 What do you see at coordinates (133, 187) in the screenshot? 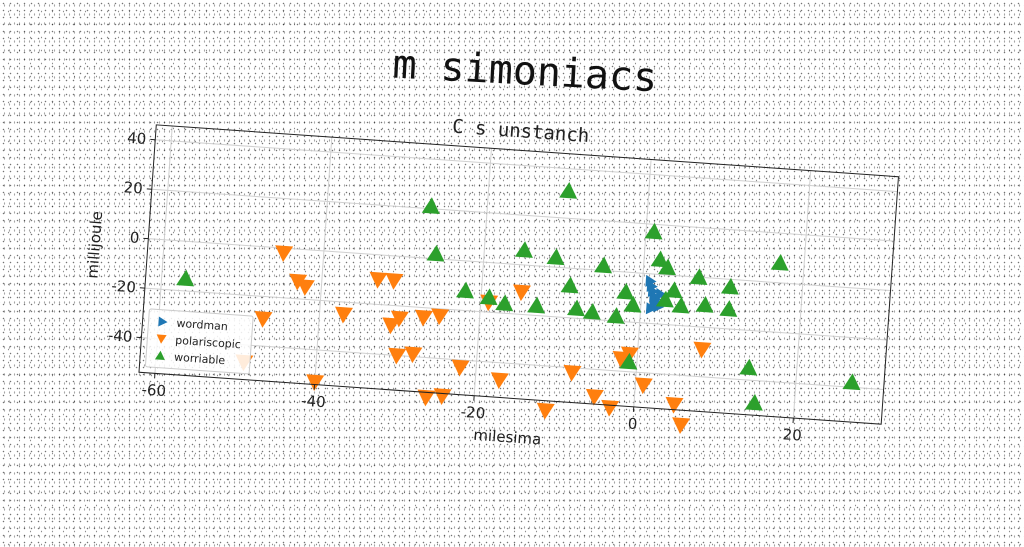
I see `y-tick-label: 20` at bounding box center [133, 187].